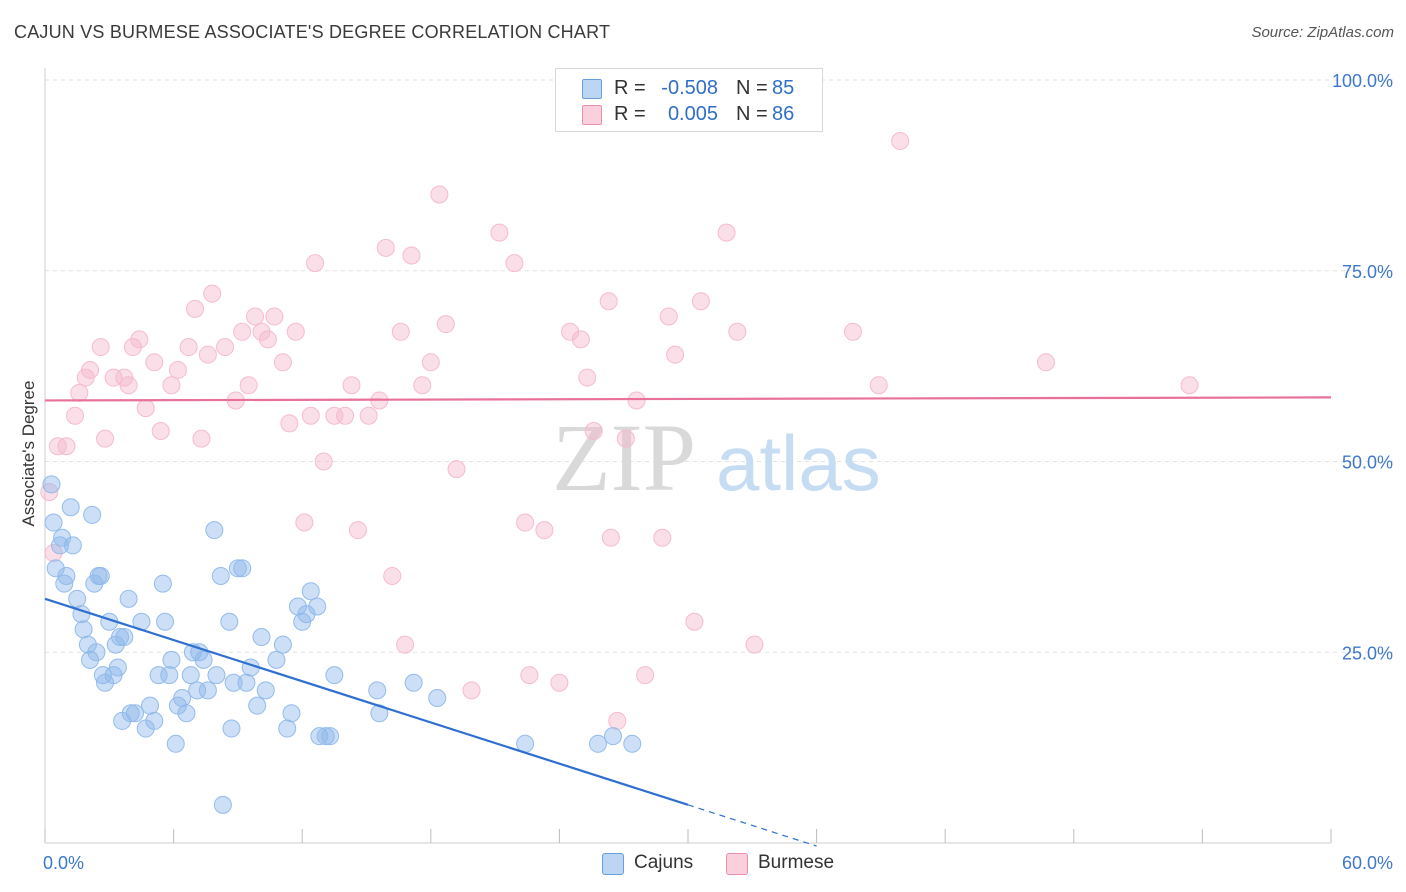  Describe the element at coordinates (1362, 81) in the screenshot. I see `y-tick-label: 100.0%` at that location.